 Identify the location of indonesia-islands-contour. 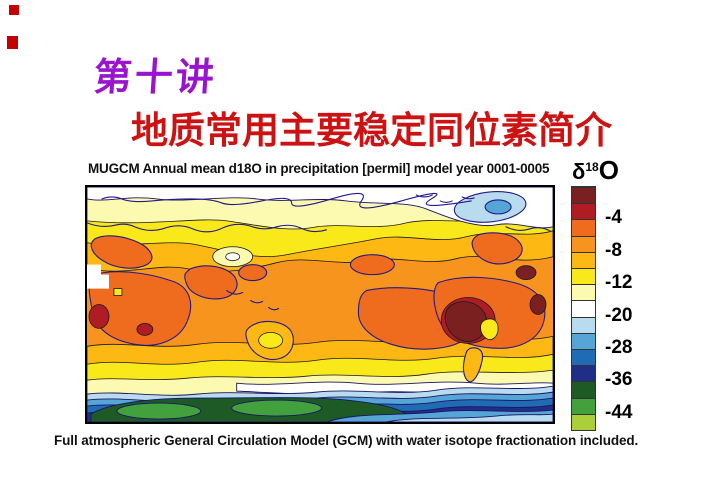
(253, 300).